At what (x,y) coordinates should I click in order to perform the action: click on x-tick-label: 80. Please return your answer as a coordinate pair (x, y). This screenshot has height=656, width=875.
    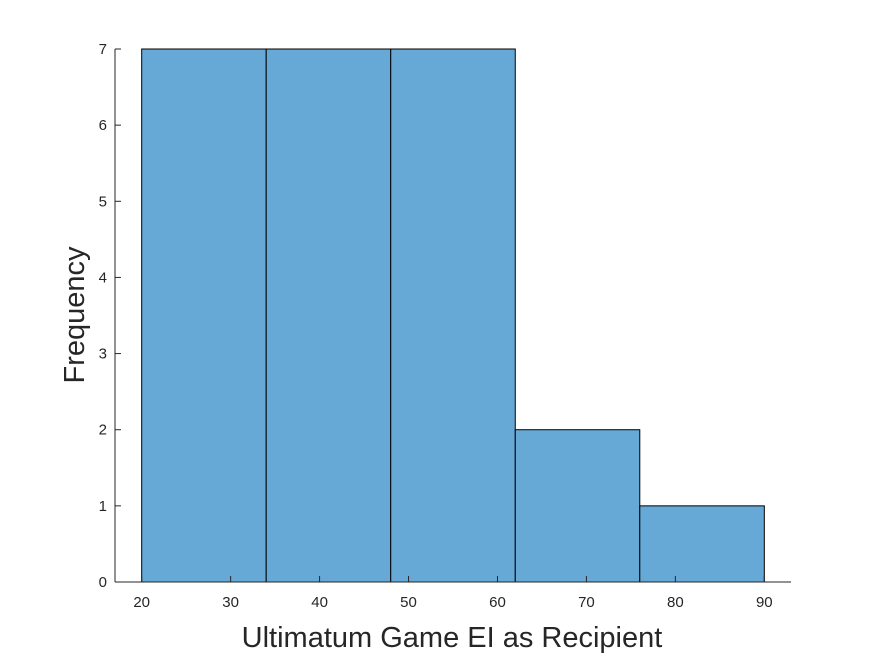
    Looking at the image, I should click on (675, 602).